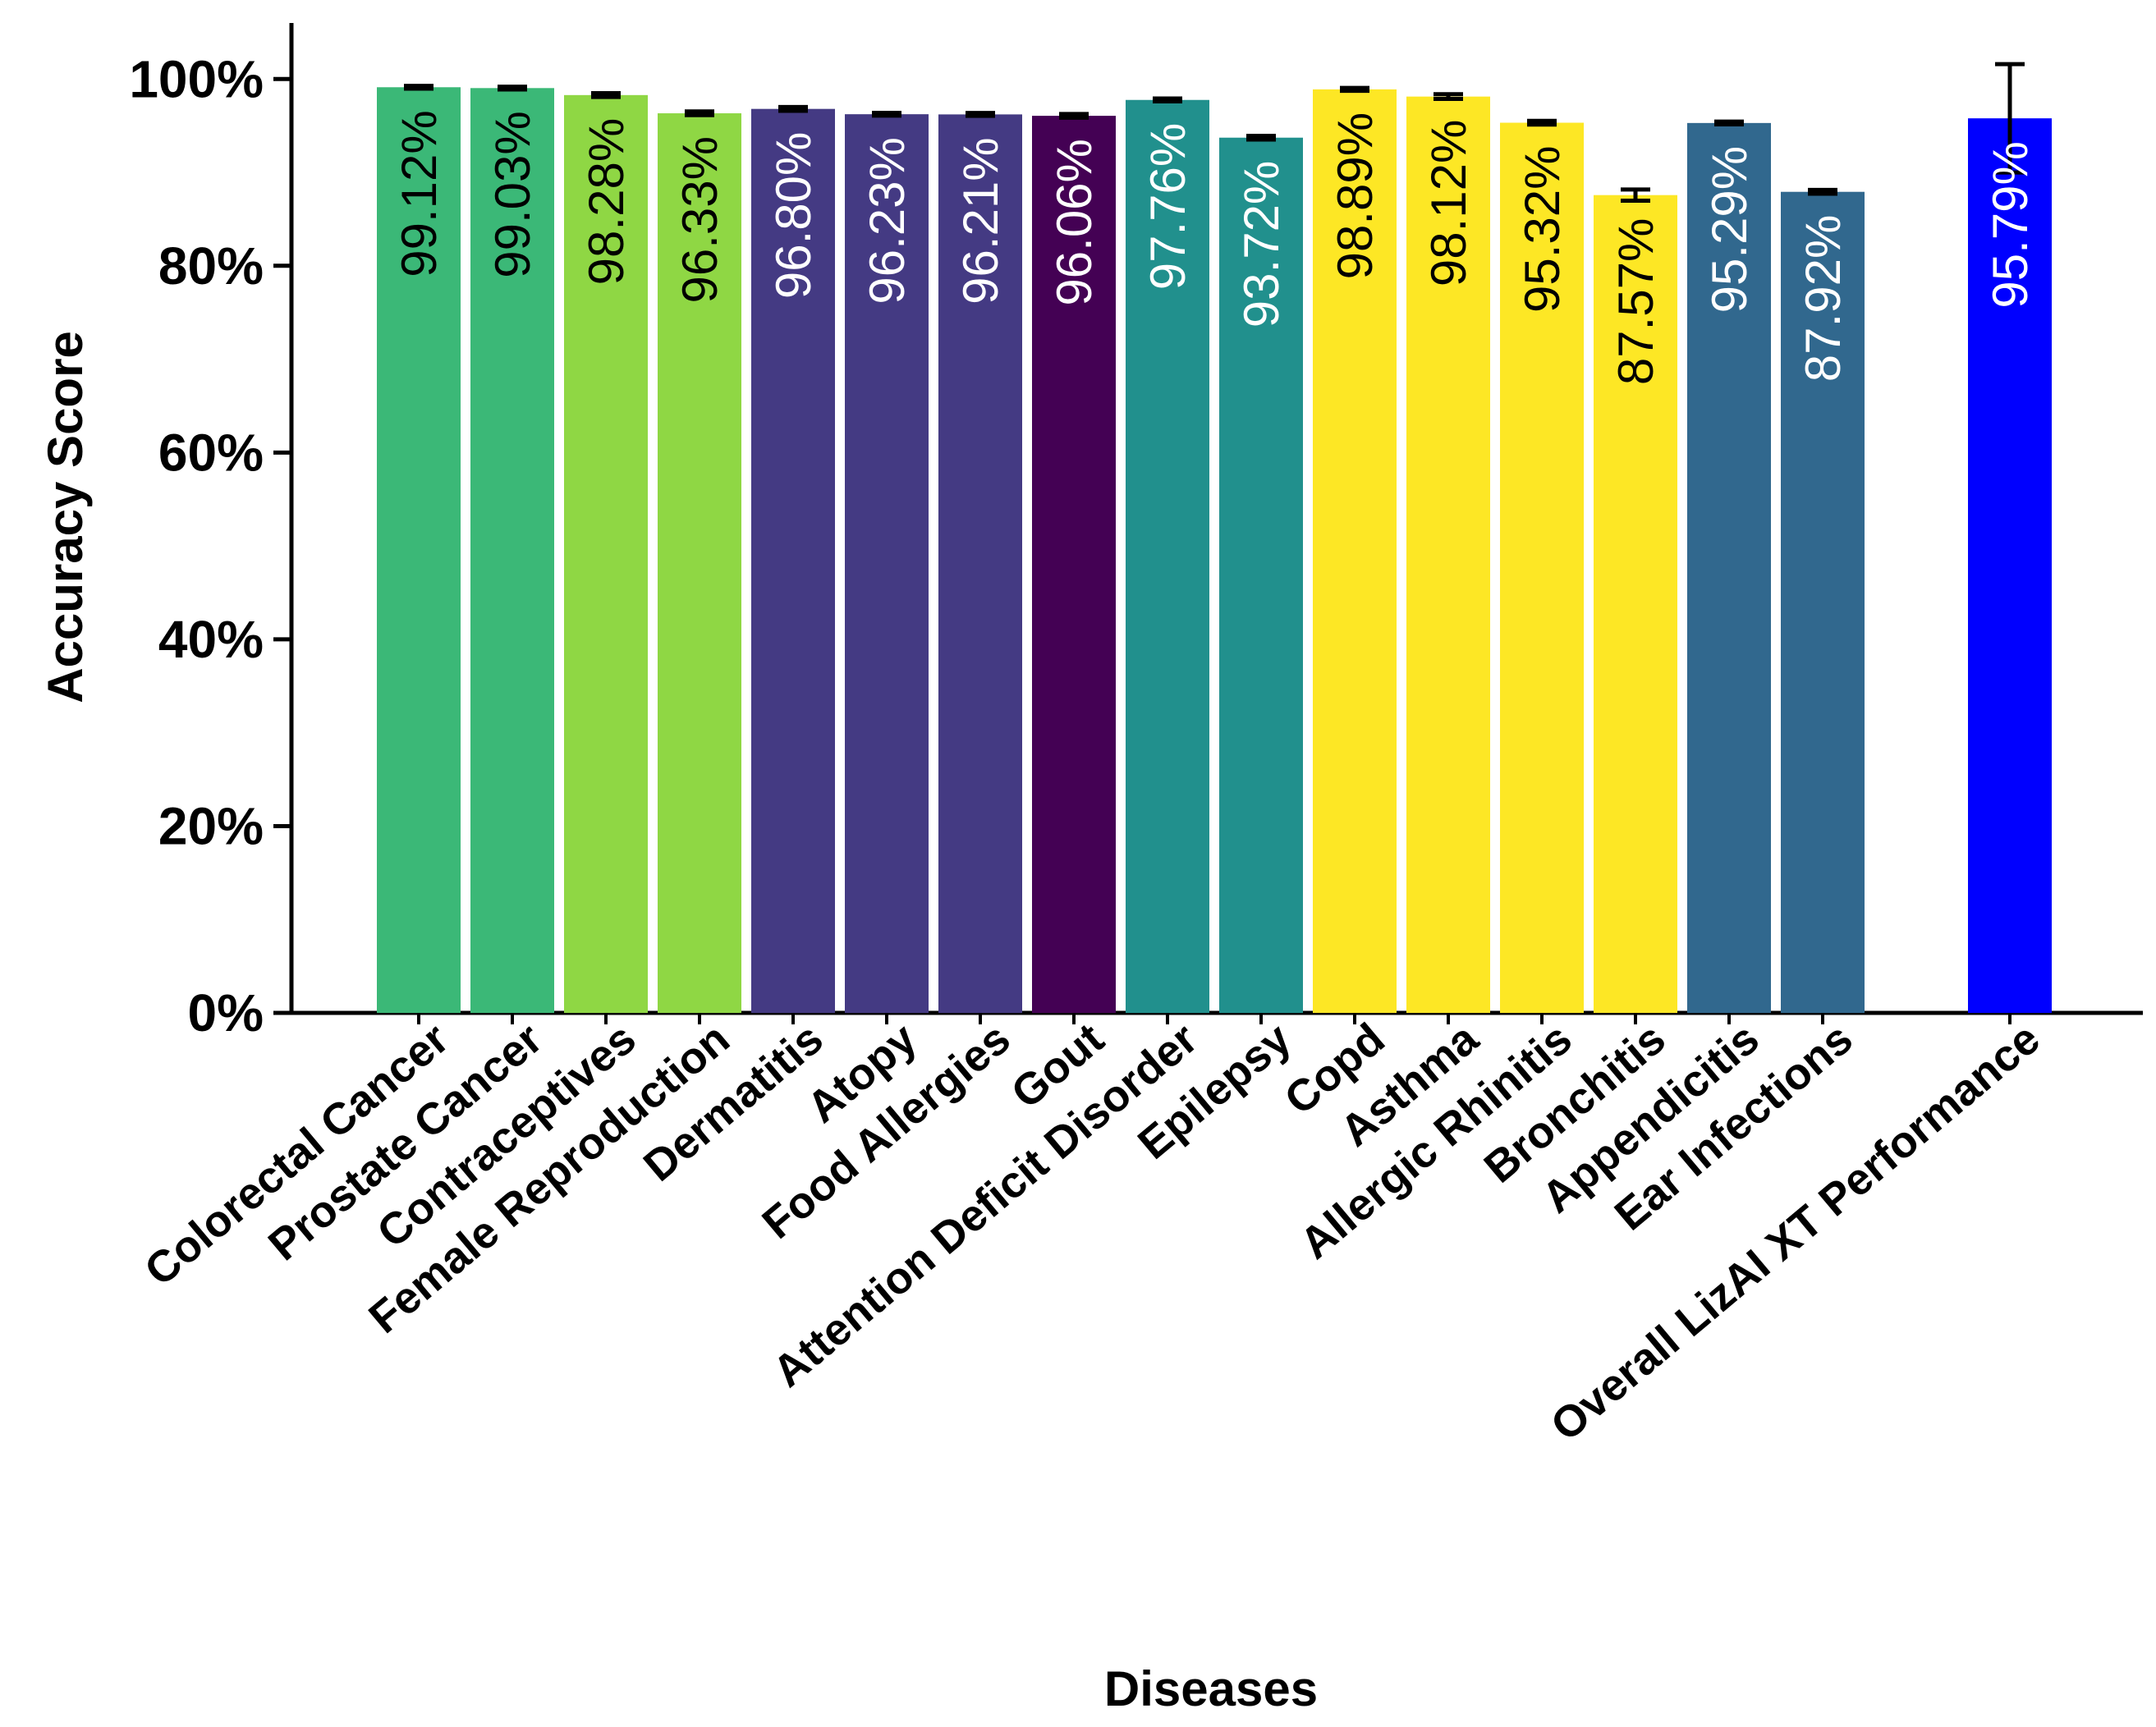  What do you see at coordinates (699, 219) in the screenshot?
I see `bar-value-label: 96.33%` at bounding box center [699, 219].